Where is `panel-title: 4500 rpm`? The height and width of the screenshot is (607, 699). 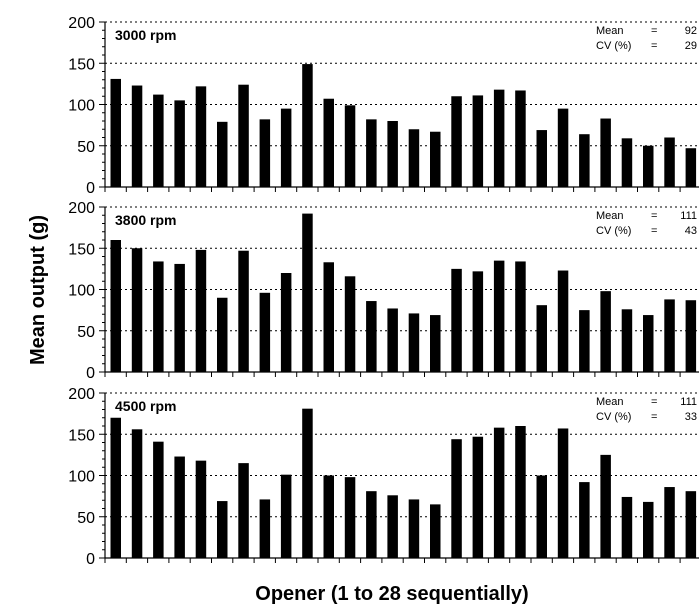
panel-title: 4500 rpm is located at coordinates (145, 406).